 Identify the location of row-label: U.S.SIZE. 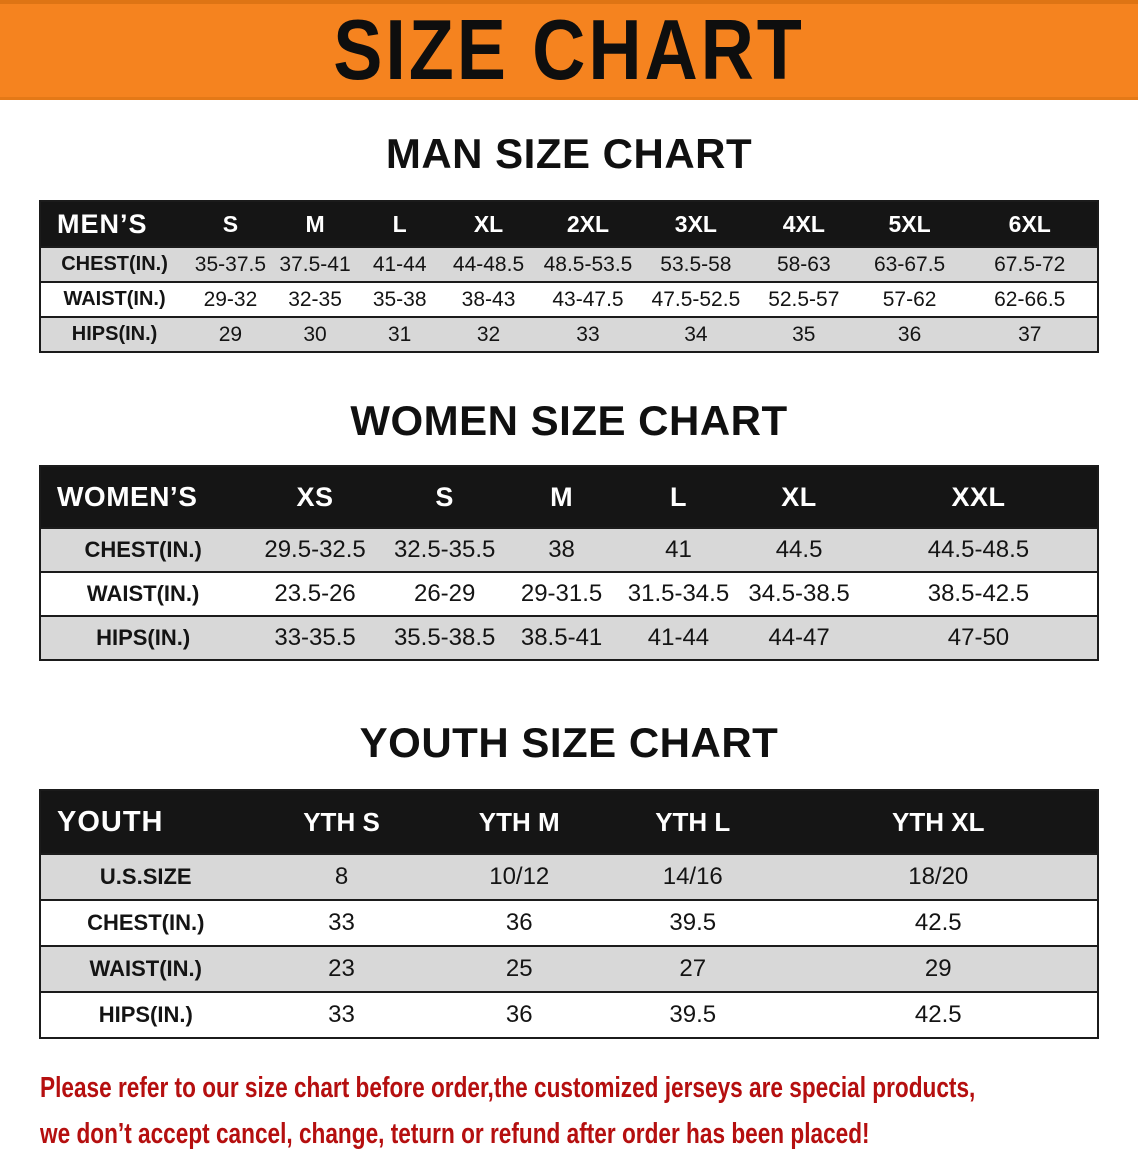
(145, 876).